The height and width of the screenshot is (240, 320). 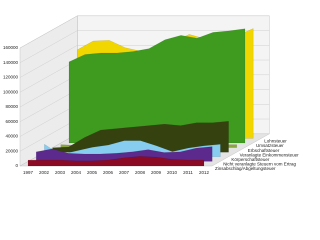 What do you see at coordinates (11, 121) in the screenshot?
I see `y-tick-label: 60000` at bounding box center [11, 121].